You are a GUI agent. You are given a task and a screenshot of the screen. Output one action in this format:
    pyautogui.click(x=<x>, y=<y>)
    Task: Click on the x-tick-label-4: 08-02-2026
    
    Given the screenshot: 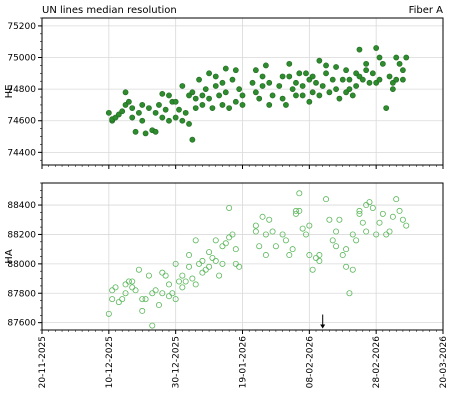 What is the action you would take?
    pyautogui.click(x=310, y=362)
    